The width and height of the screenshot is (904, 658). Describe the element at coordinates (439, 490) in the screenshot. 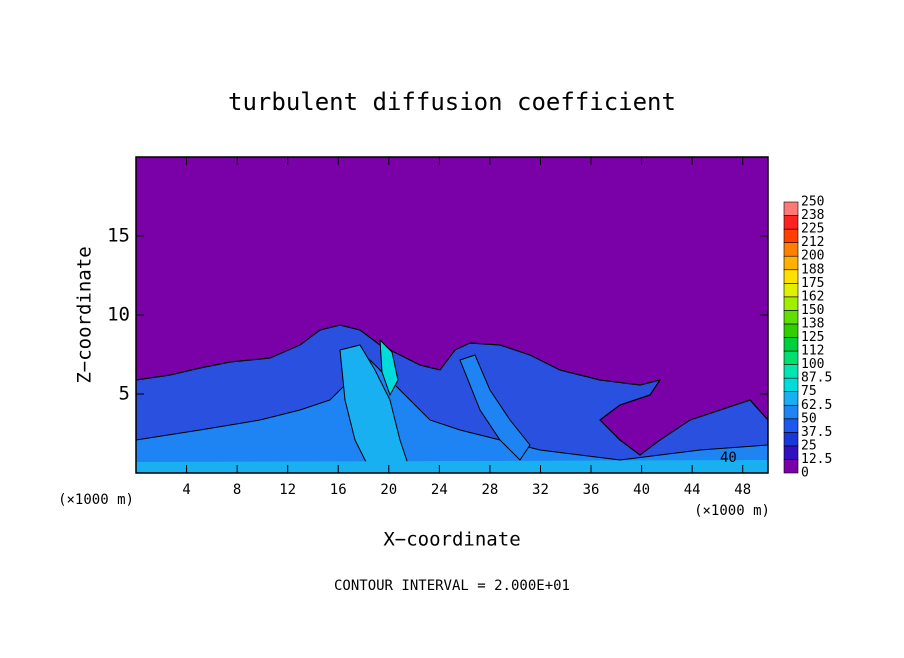

I see `x-tick-label: 24` at that location.